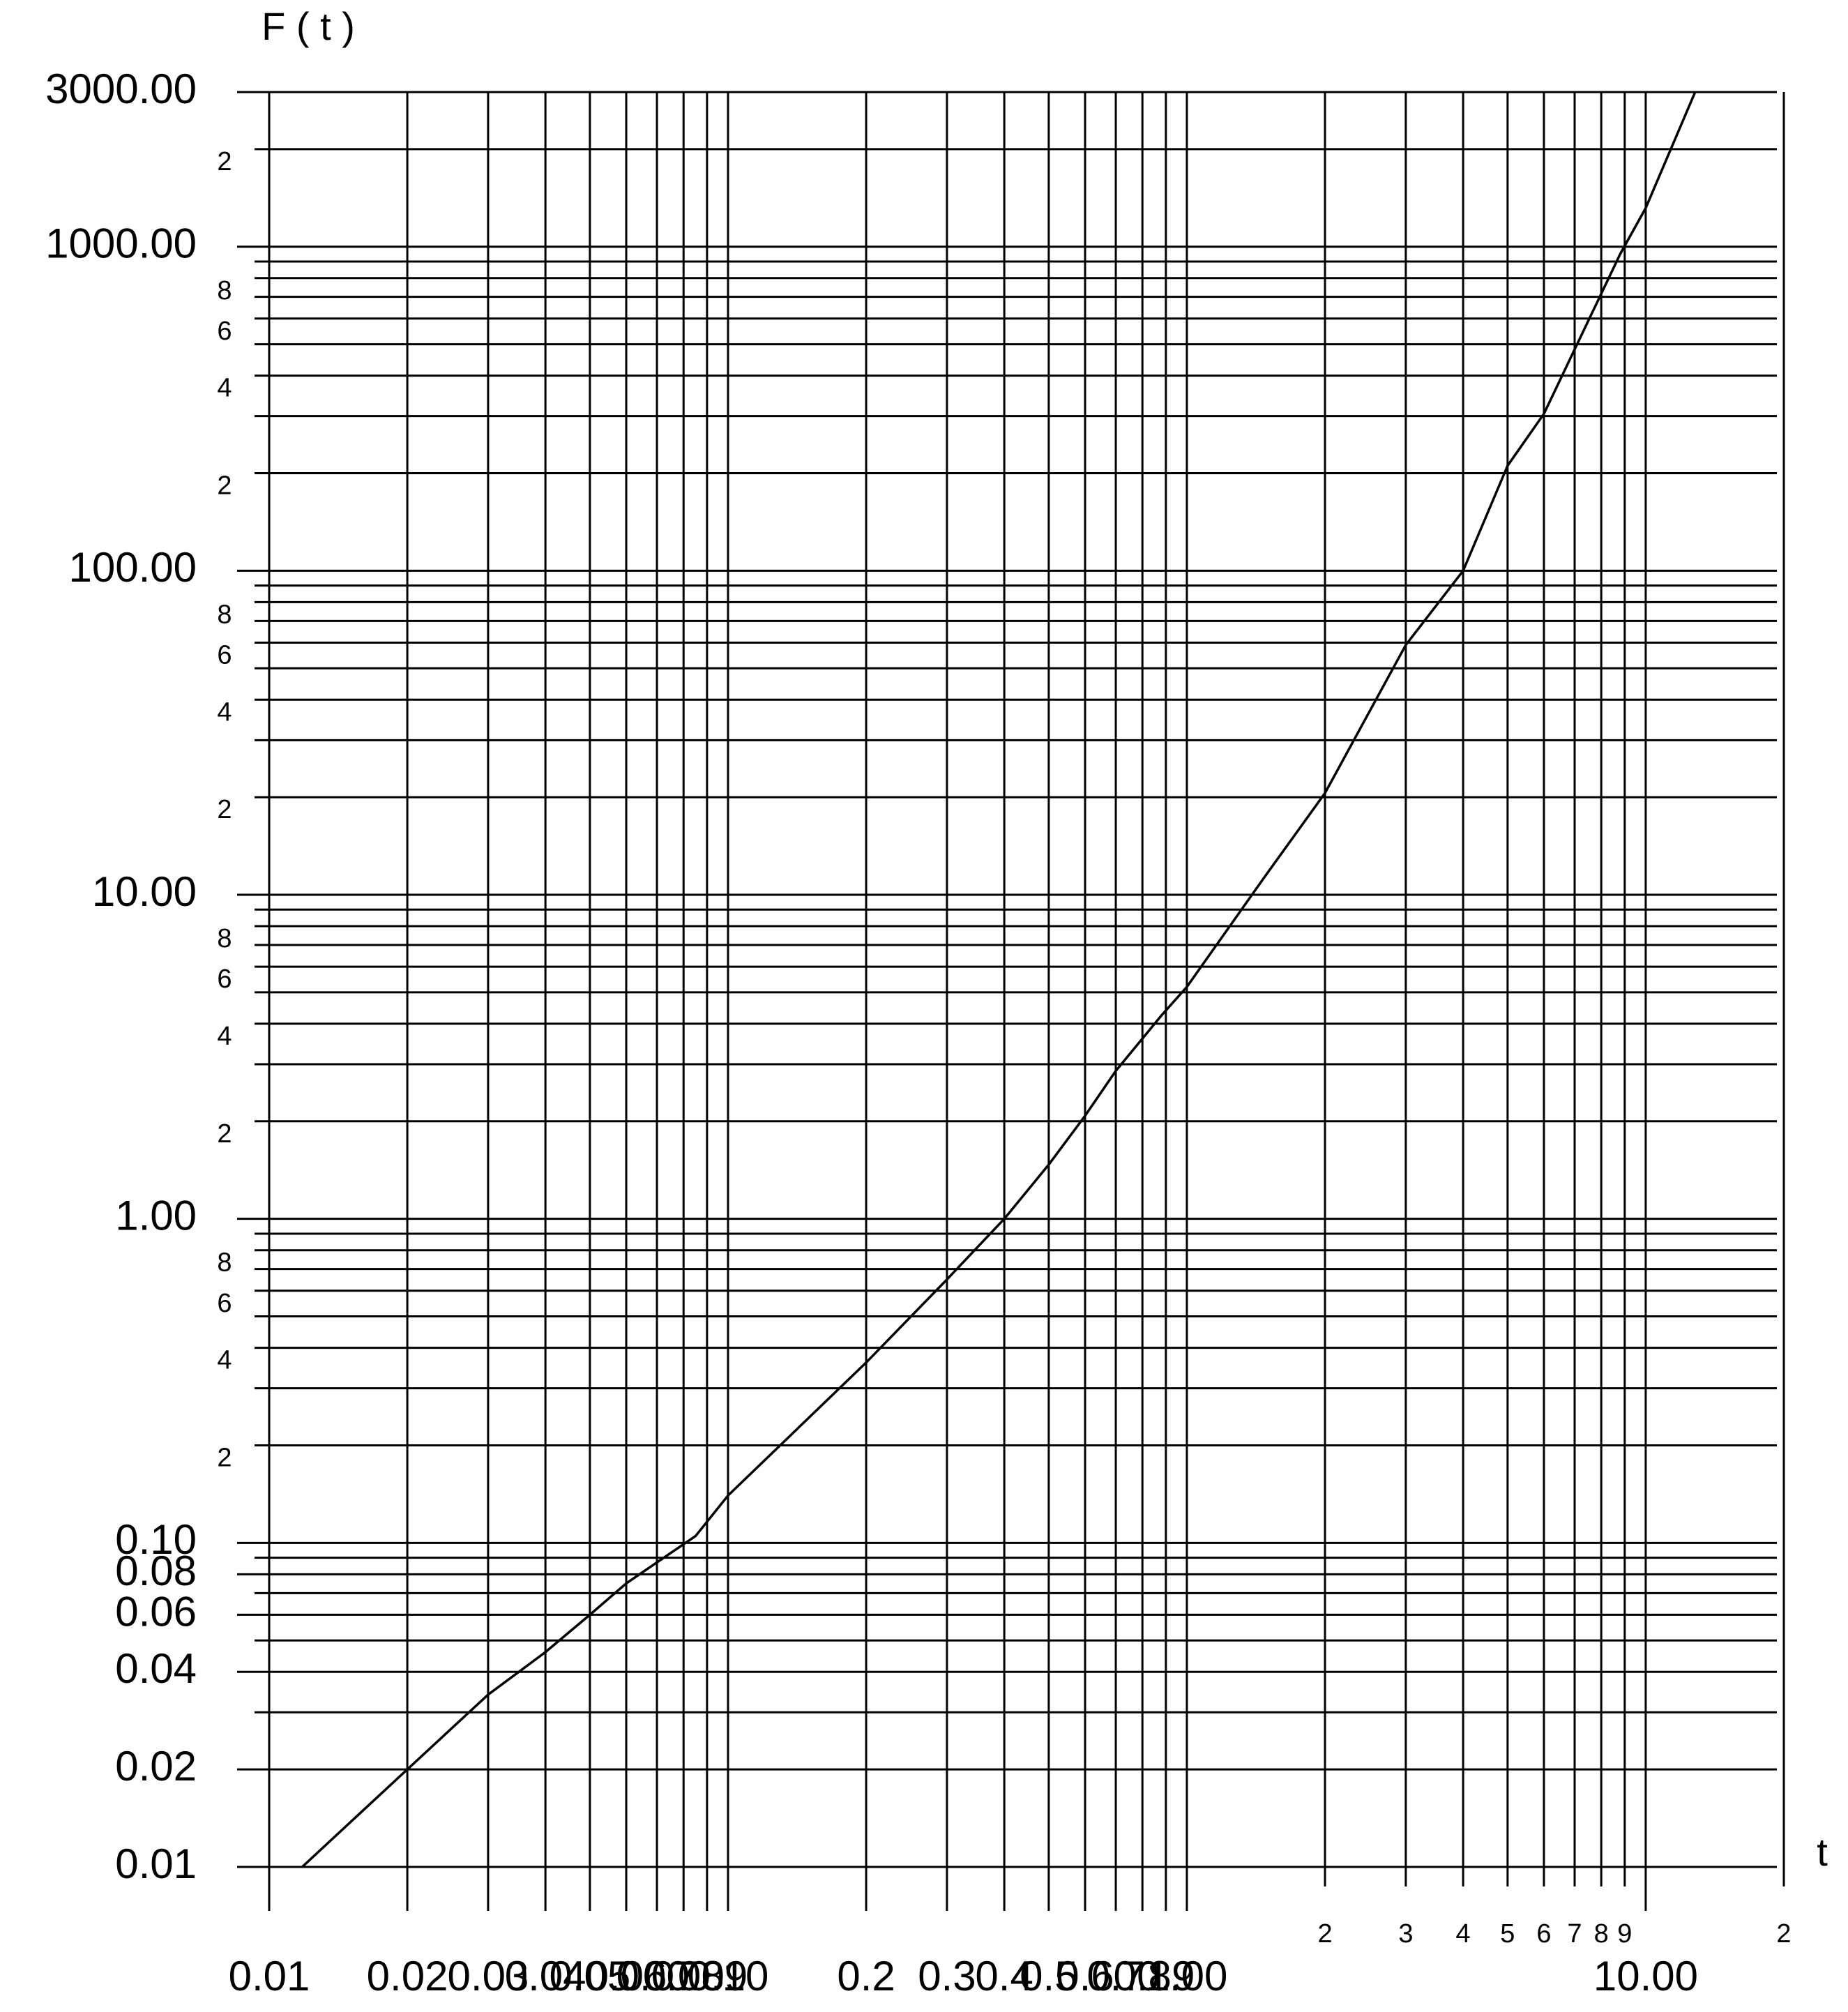 This screenshot has width=1848, height=2012. I want to click on y-tick-label: 0.04, so click(156, 1669).